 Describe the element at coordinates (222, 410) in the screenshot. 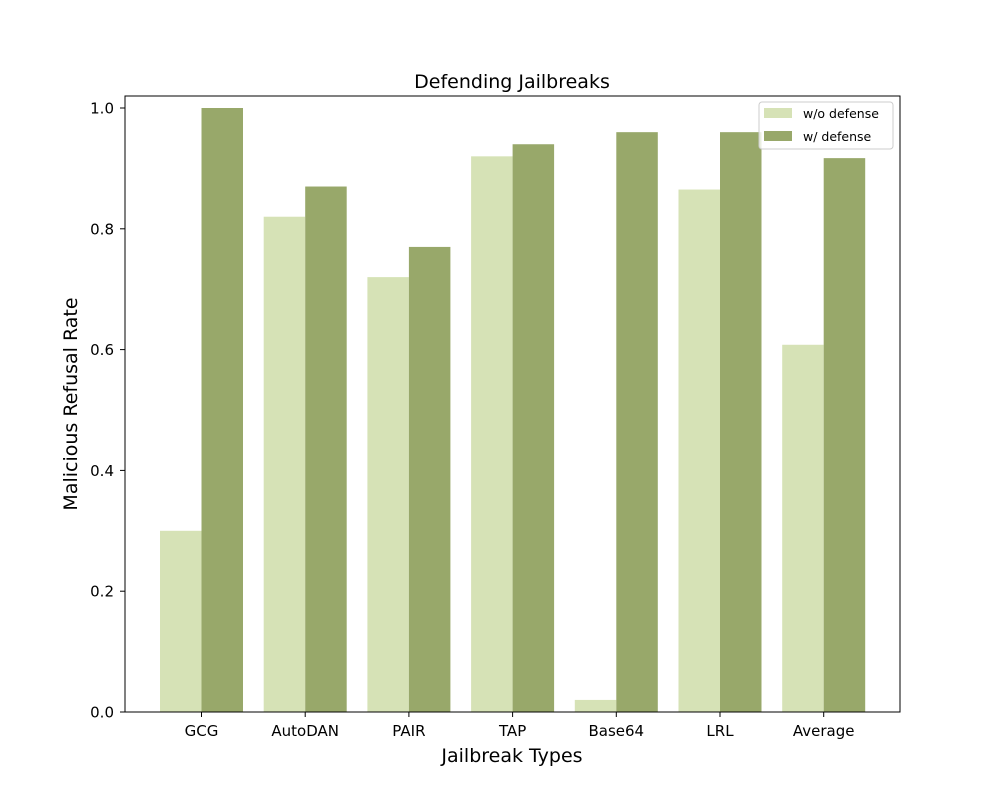

I see `bar-gcg-w-defense` at that location.